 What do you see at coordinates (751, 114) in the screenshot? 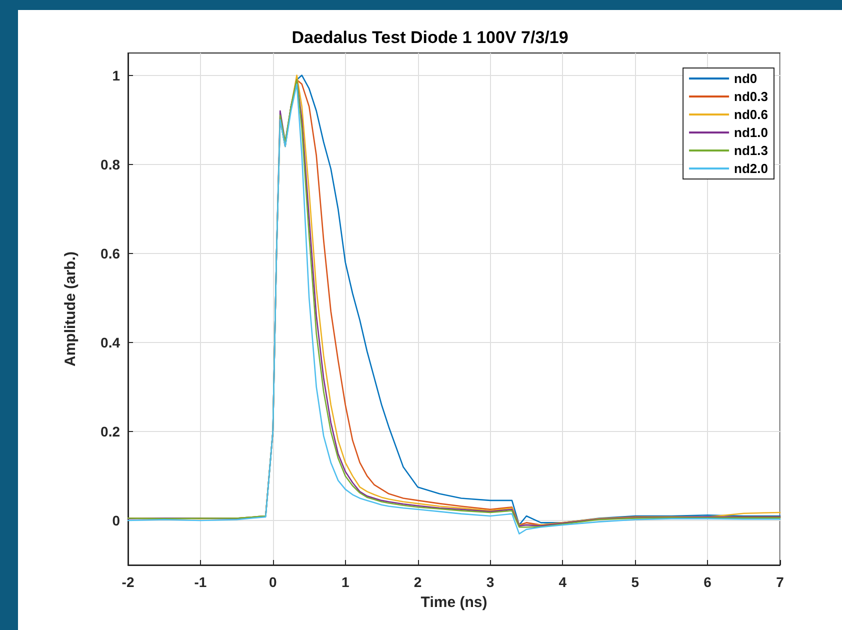
I see `legend-label: nd0.6` at bounding box center [751, 114].